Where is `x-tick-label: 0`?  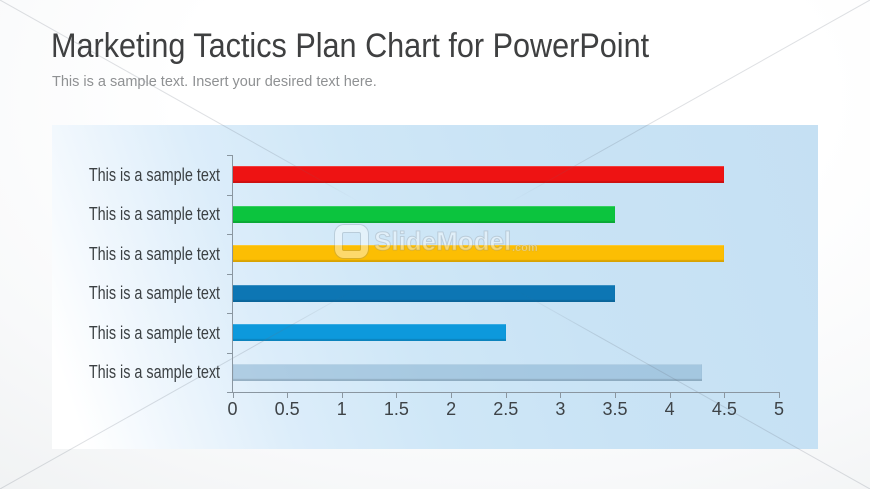
x-tick-label: 0 is located at coordinates (232, 409).